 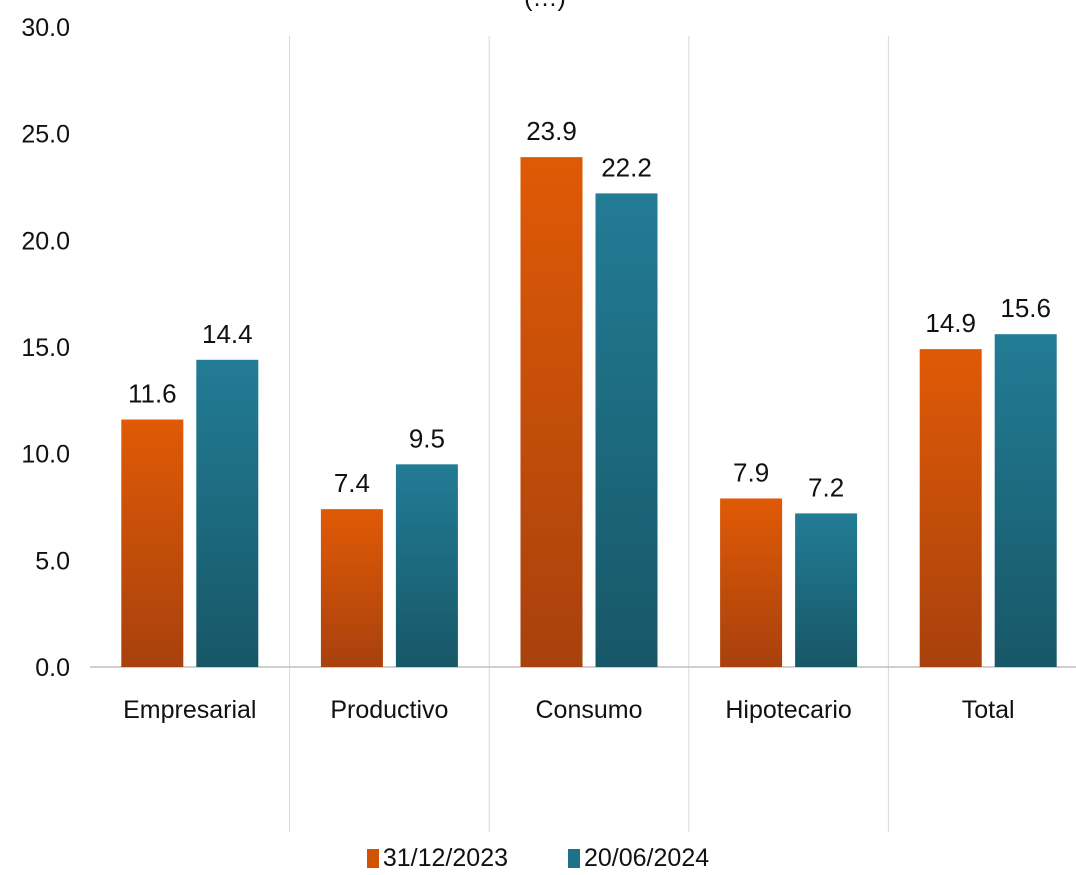 What do you see at coordinates (52, 561) in the screenshot?
I see `y-tick-label: 5.0` at bounding box center [52, 561].